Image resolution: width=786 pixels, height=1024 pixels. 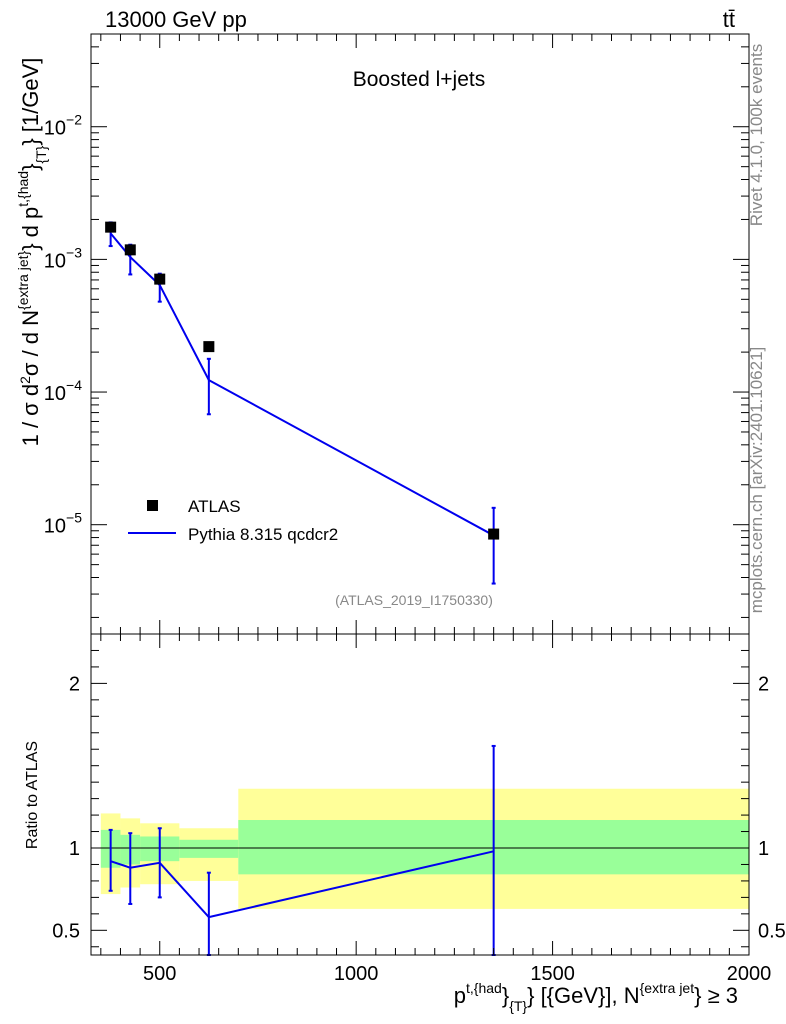 What do you see at coordinates (552, 974) in the screenshot?
I see `x-tick-label: 1500` at bounding box center [552, 974].